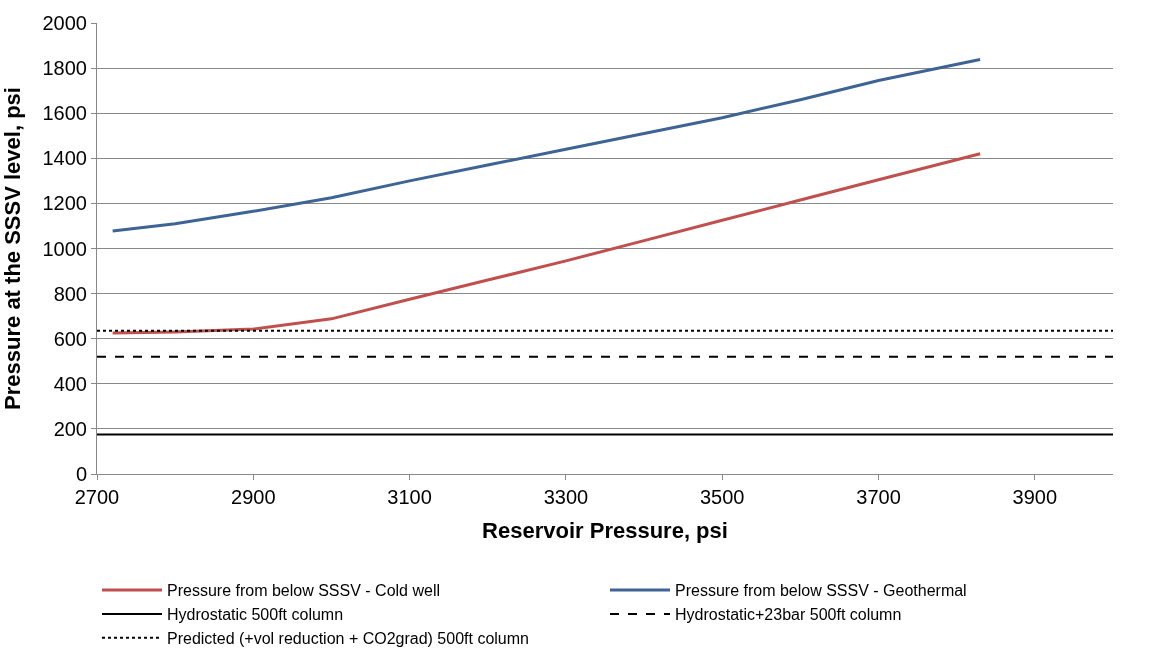  Describe the element at coordinates (81, 474) in the screenshot. I see `y-tick-label: 0` at that location.